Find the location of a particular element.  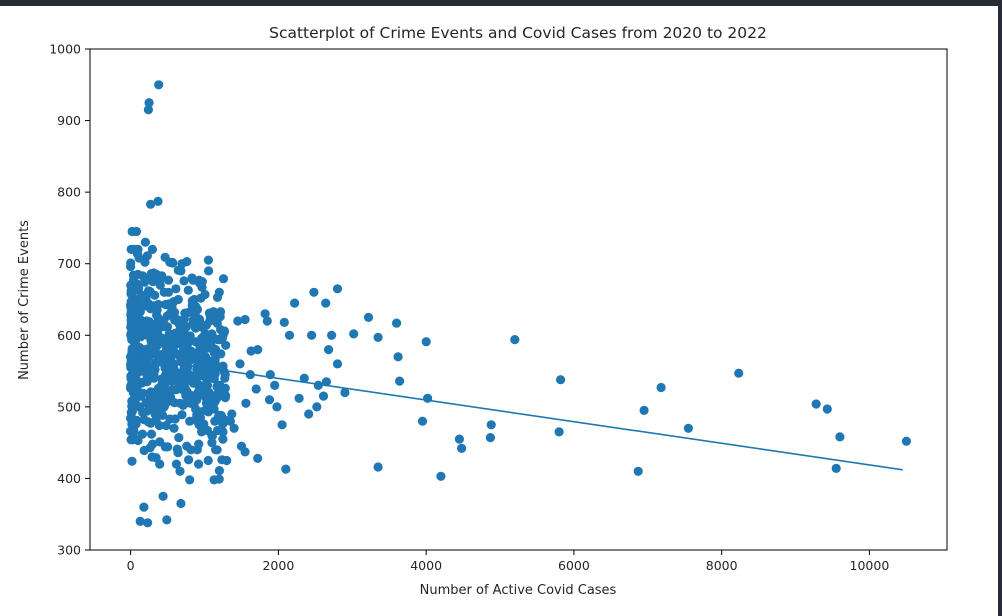

y-tick-label: 1000 is located at coordinates (65, 49).